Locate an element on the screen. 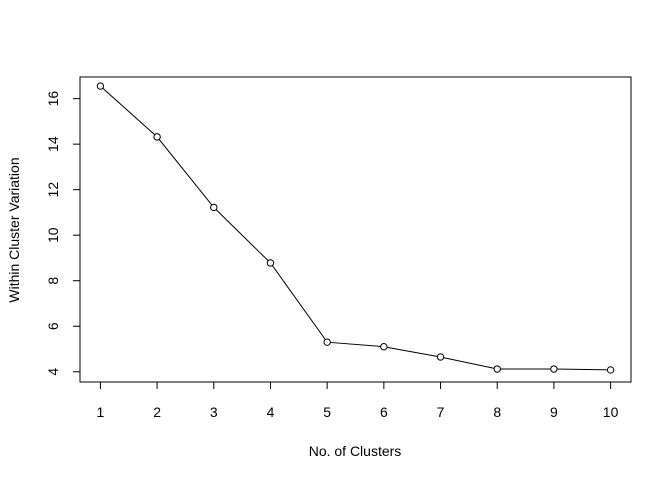 This screenshot has height=480, width=672. y-tick-label: 8 is located at coordinates (53, 281).